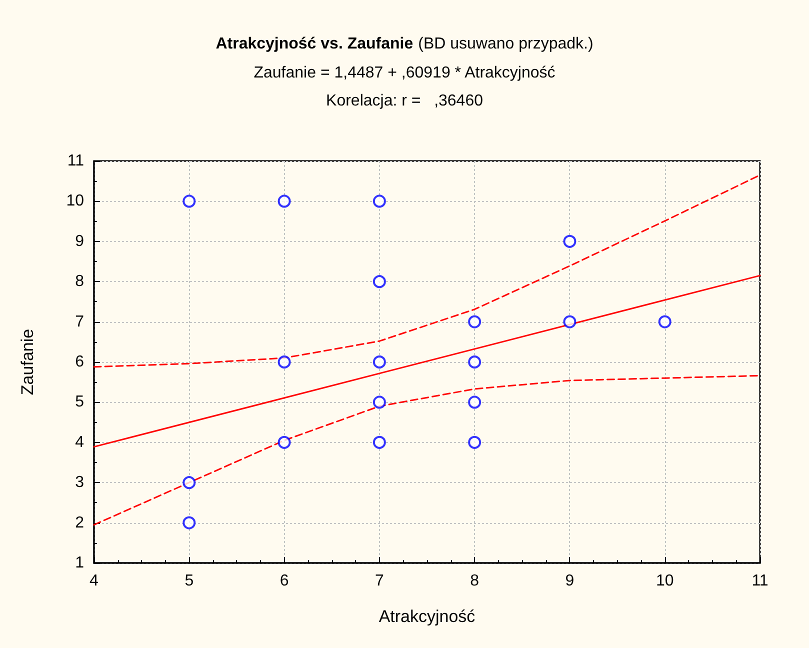 The width and height of the screenshot is (809, 648). I want to click on x-tick-label: 7, so click(379, 581).